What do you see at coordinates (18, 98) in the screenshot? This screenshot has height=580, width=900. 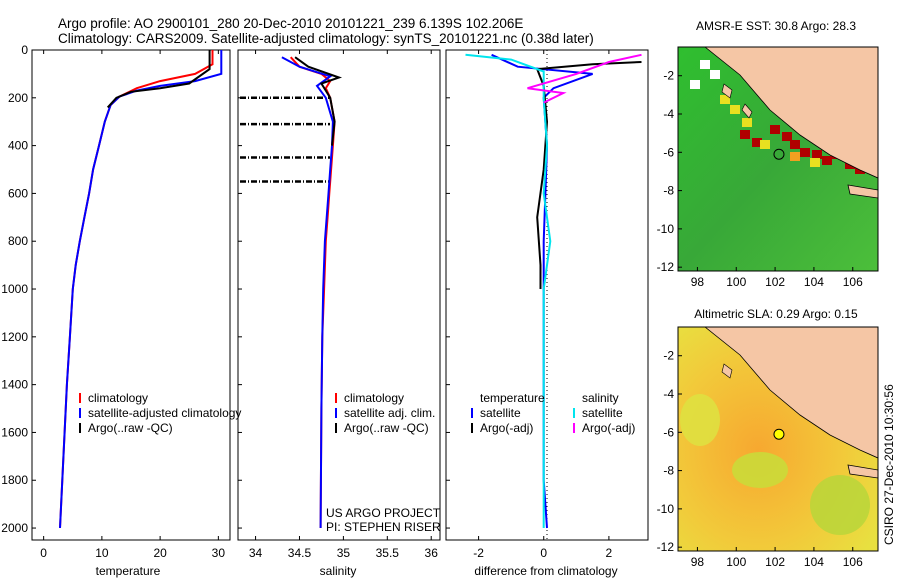 I see `y-tick-label: 200` at bounding box center [18, 98].